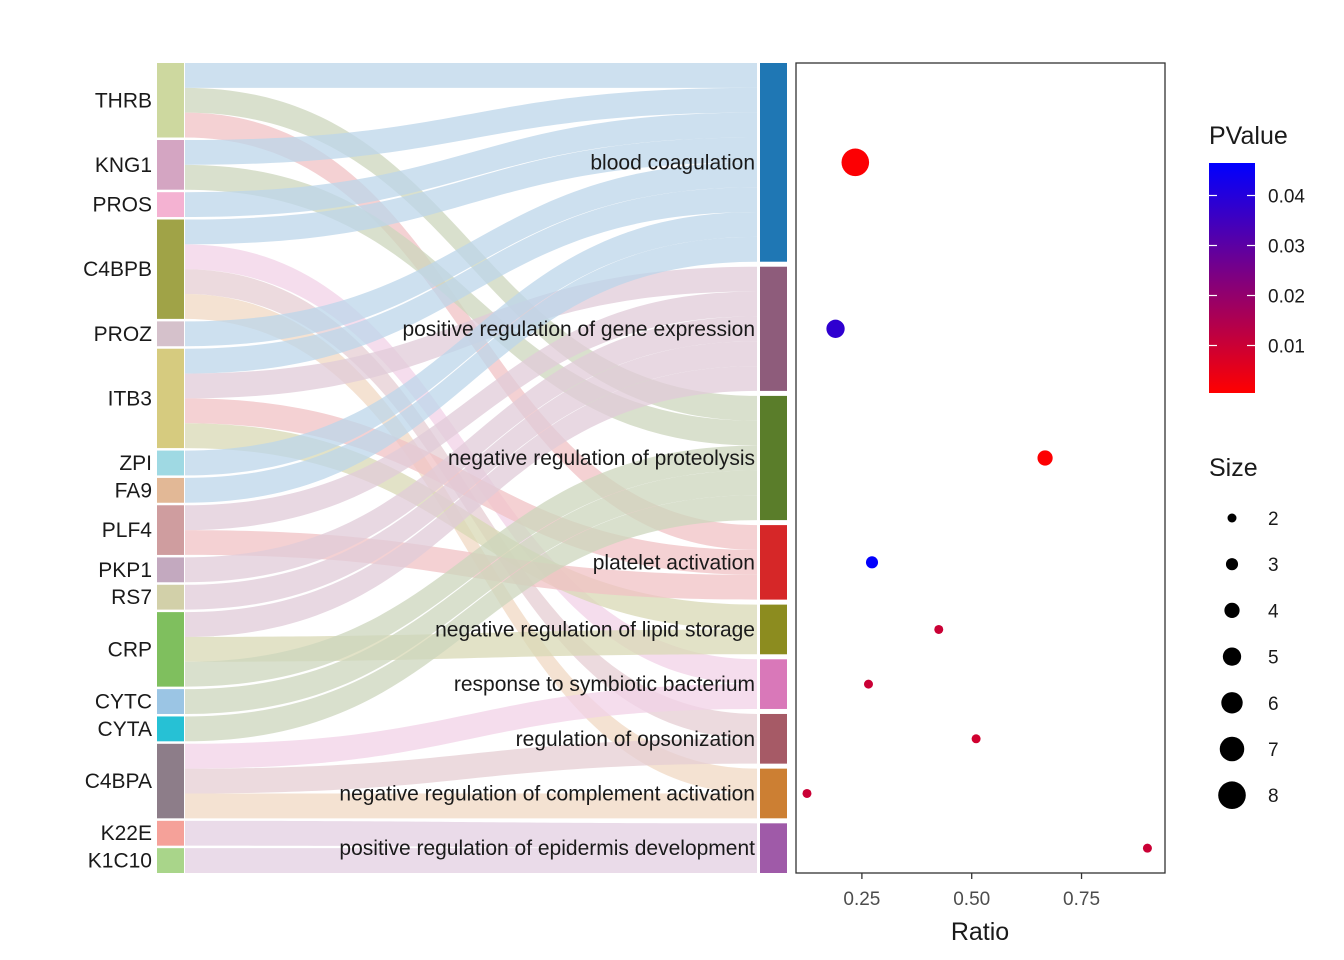 The height and width of the screenshot is (960, 1344). I want to click on sankey-link-pros-blood-coagulation, so click(471, 165).